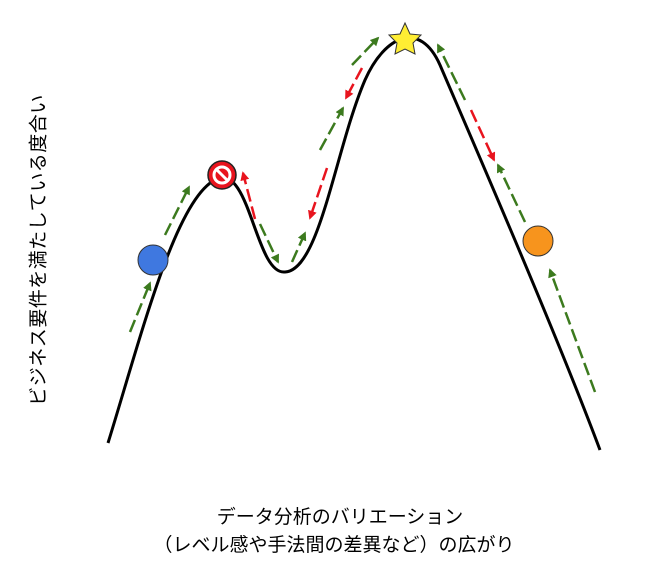 This screenshot has width=652, height=563. What do you see at coordinates (153, 260) in the screenshot?
I see `blue-ball` at bounding box center [153, 260].